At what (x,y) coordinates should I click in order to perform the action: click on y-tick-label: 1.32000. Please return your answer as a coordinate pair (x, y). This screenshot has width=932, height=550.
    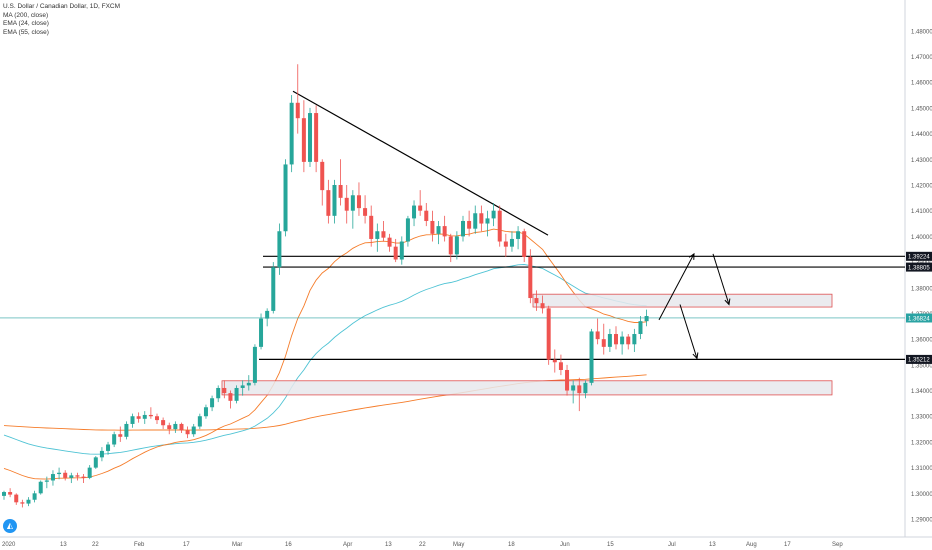
    Looking at the image, I should click on (921, 443).